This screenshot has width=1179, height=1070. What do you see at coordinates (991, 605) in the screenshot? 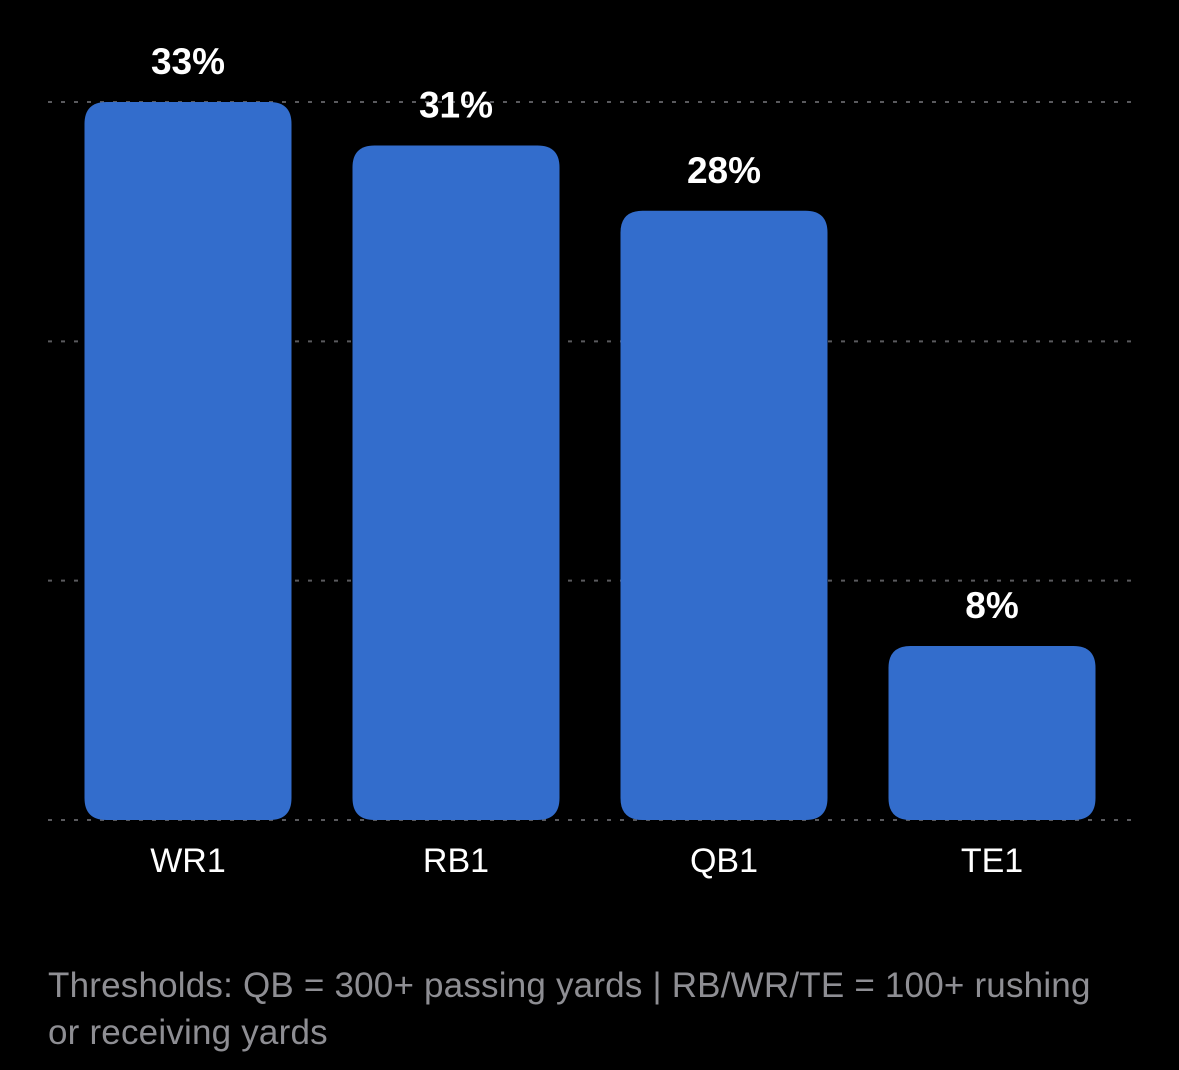
I see `value-label-te1: 8%` at bounding box center [991, 605].